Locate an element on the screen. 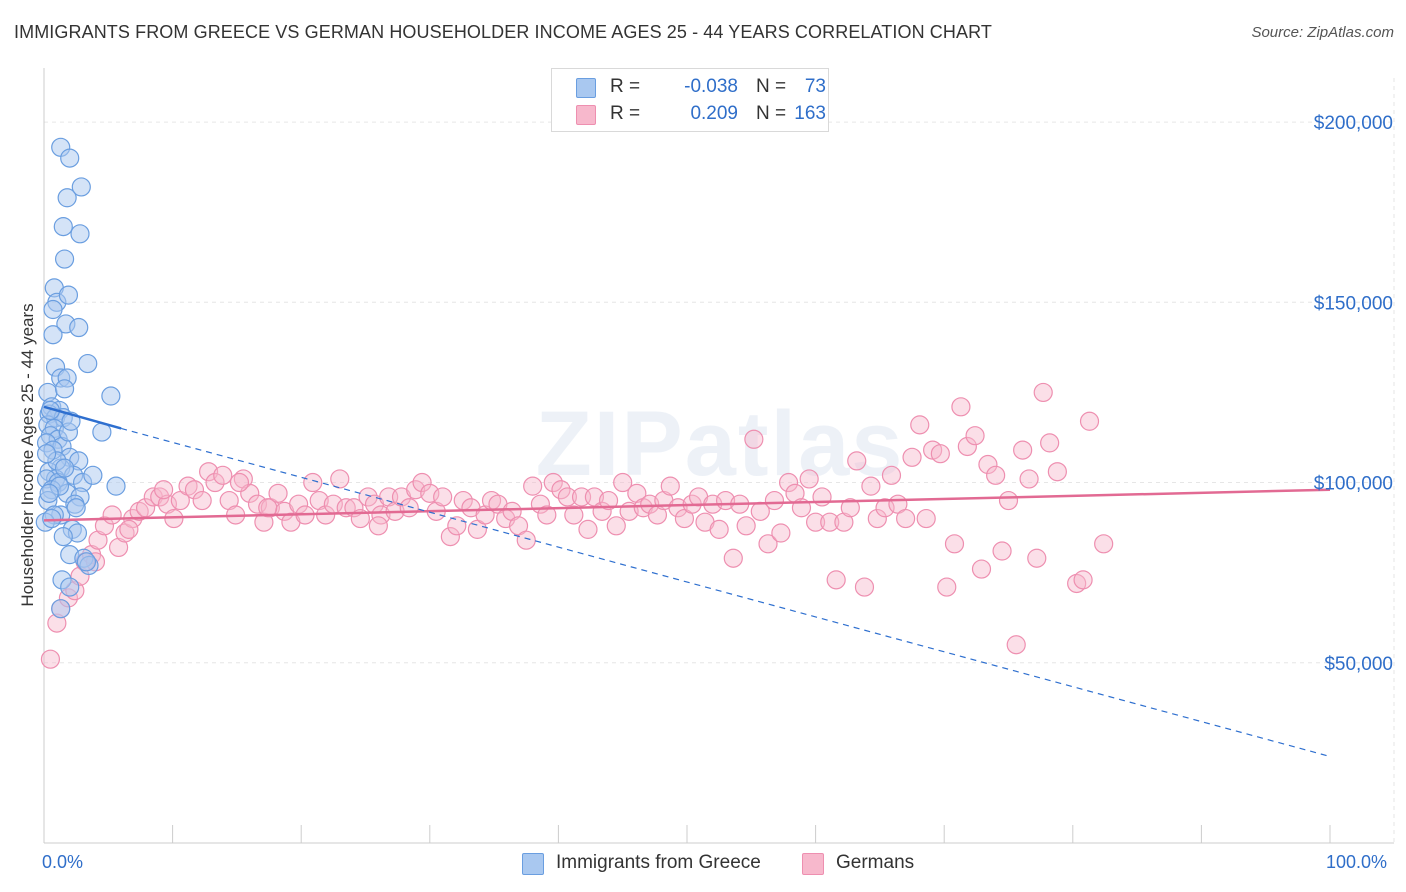  germans-trend-line is located at coordinates (687, 505).